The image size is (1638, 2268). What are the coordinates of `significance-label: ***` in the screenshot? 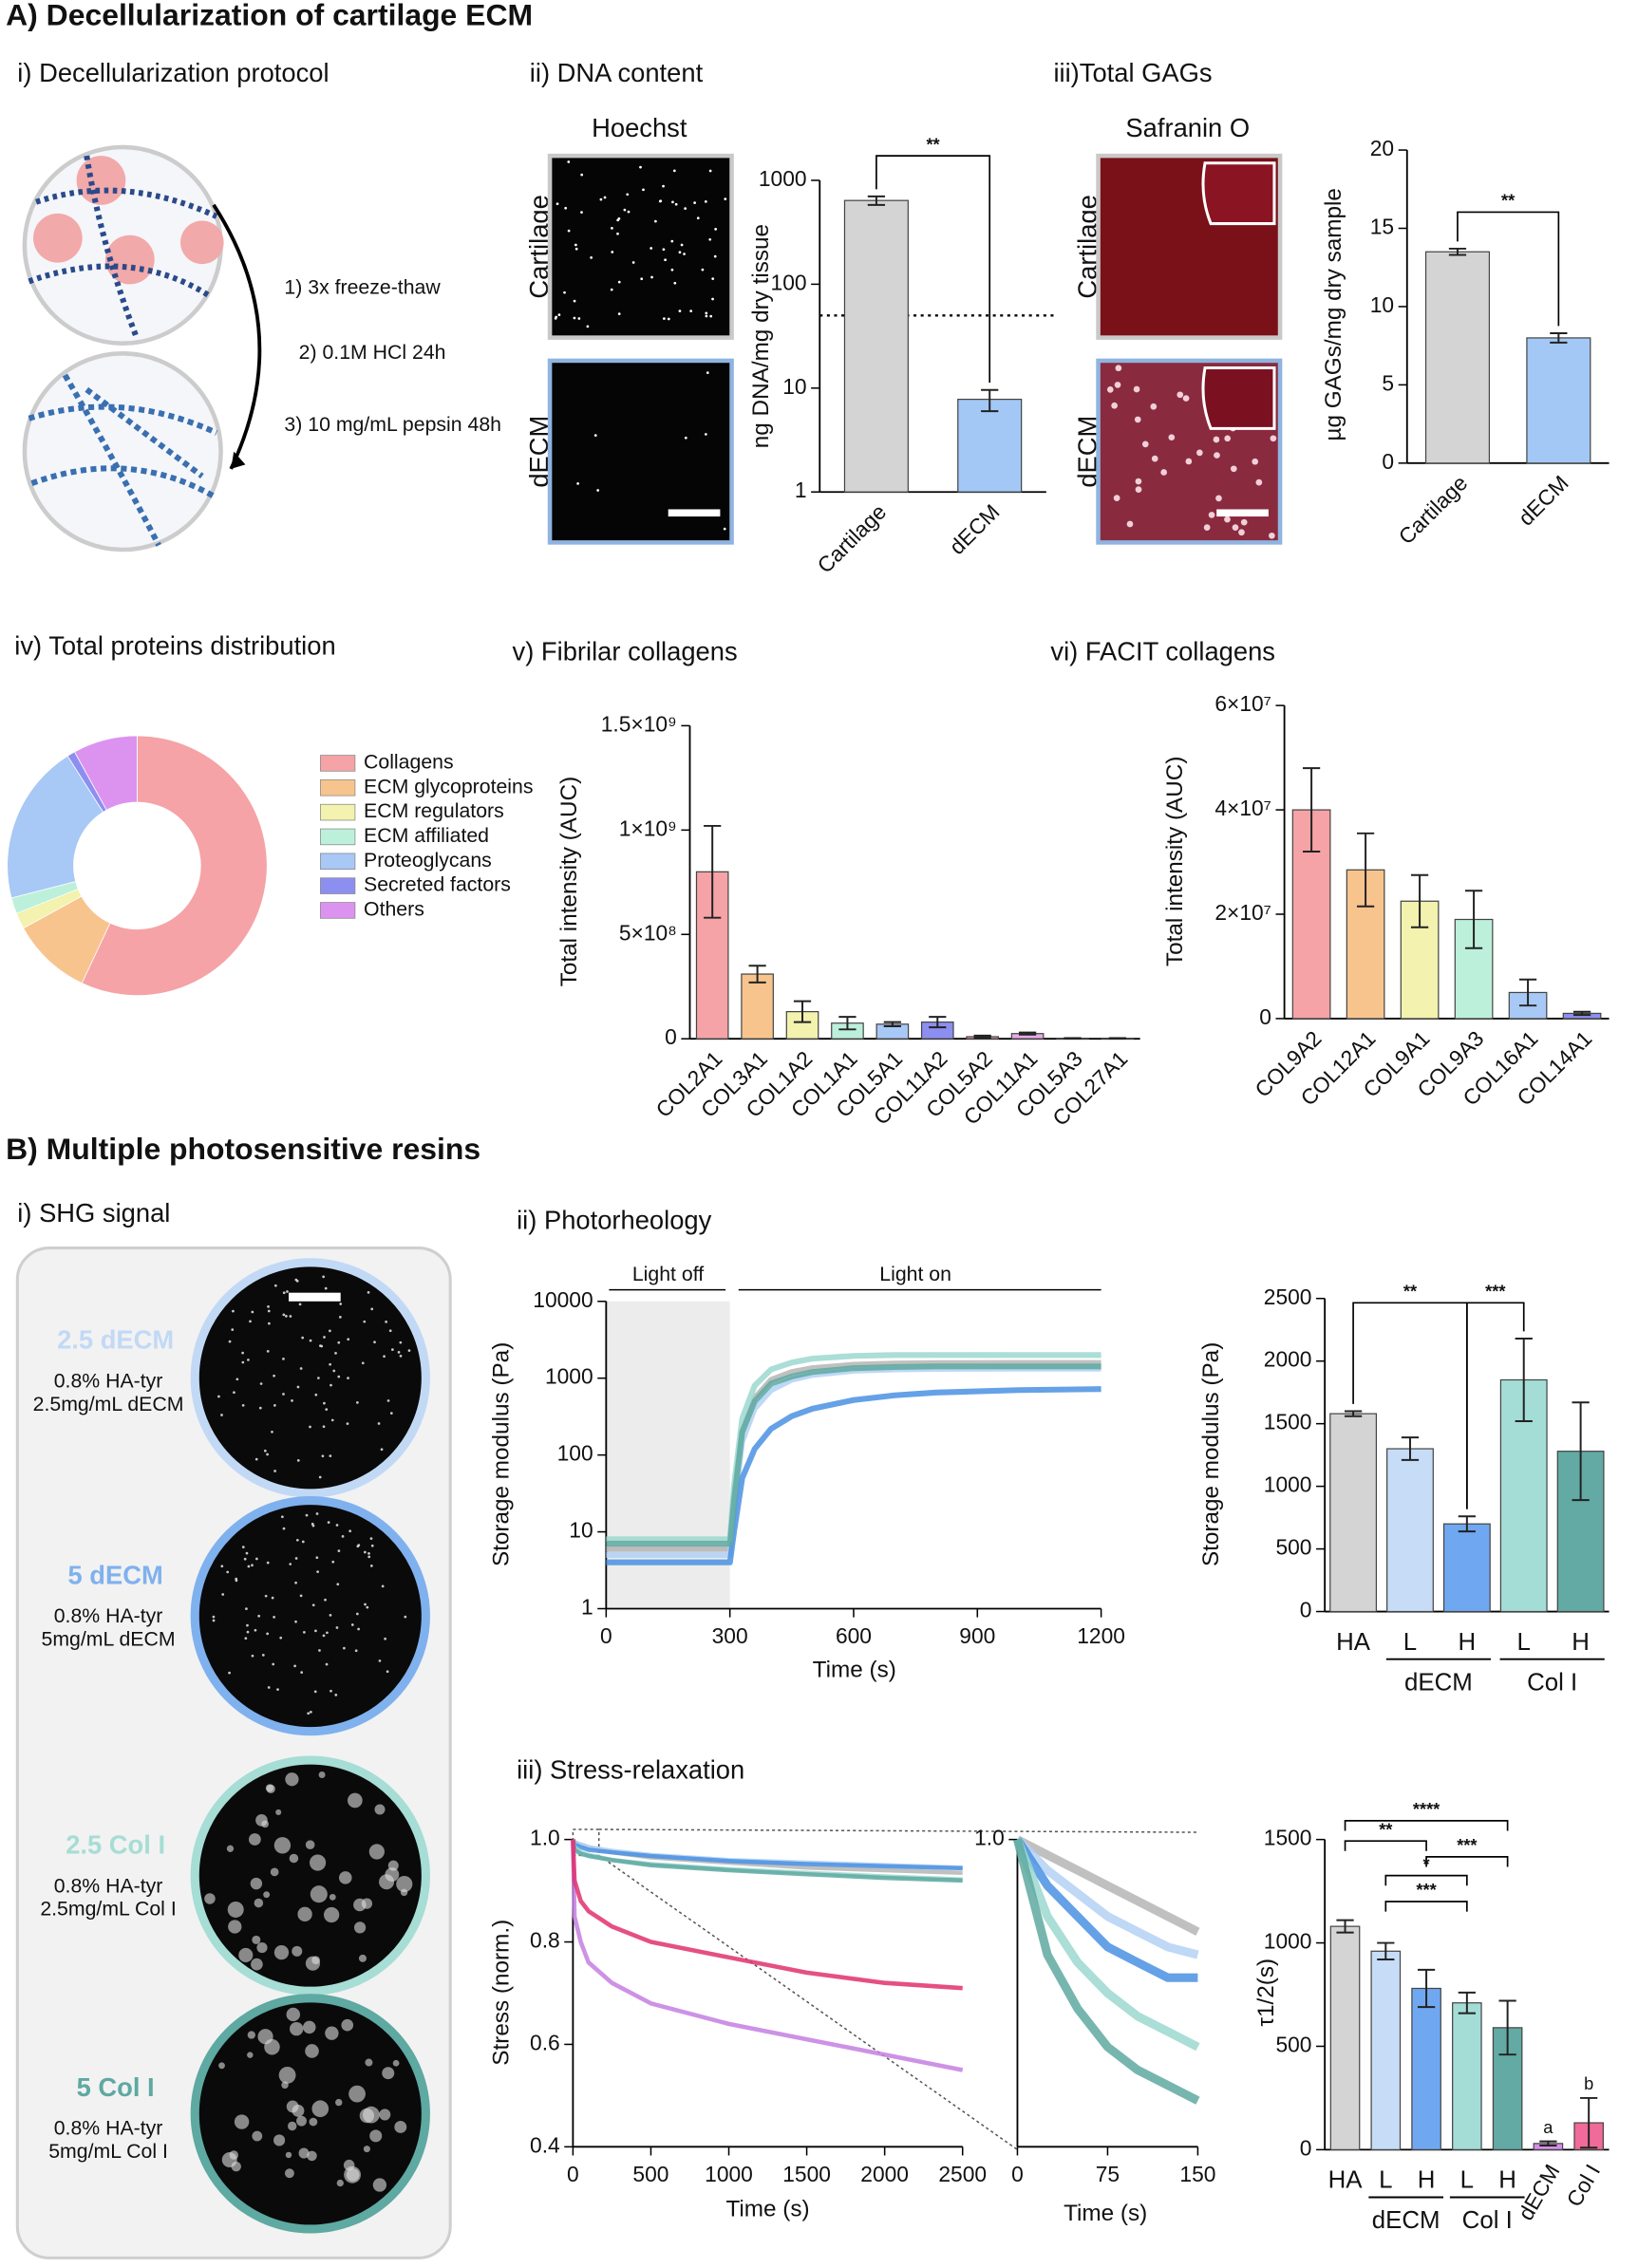 It's located at (1468, 1845).